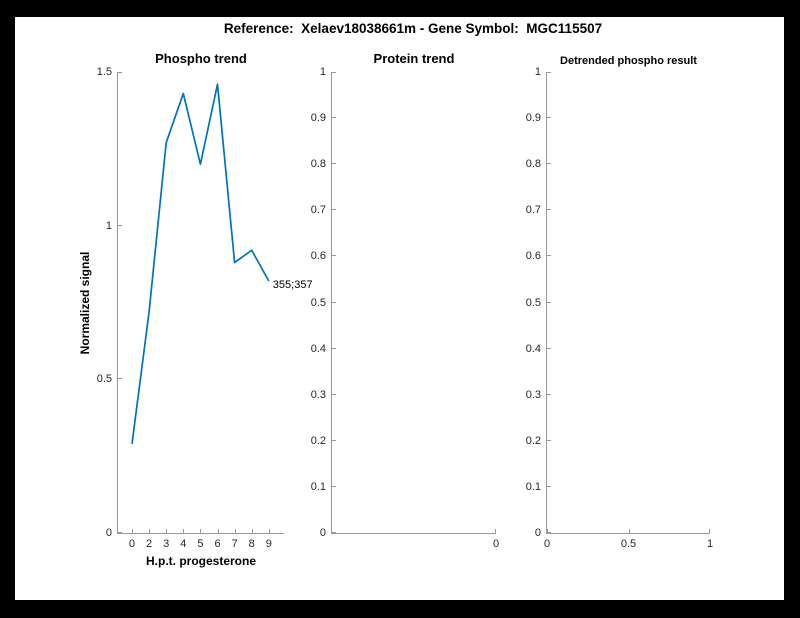 This screenshot has width=800, height=618. Describe the element at coordinates (628, 61) in the screenshot. I see `plot-title: Detrended phospho result` at that location.